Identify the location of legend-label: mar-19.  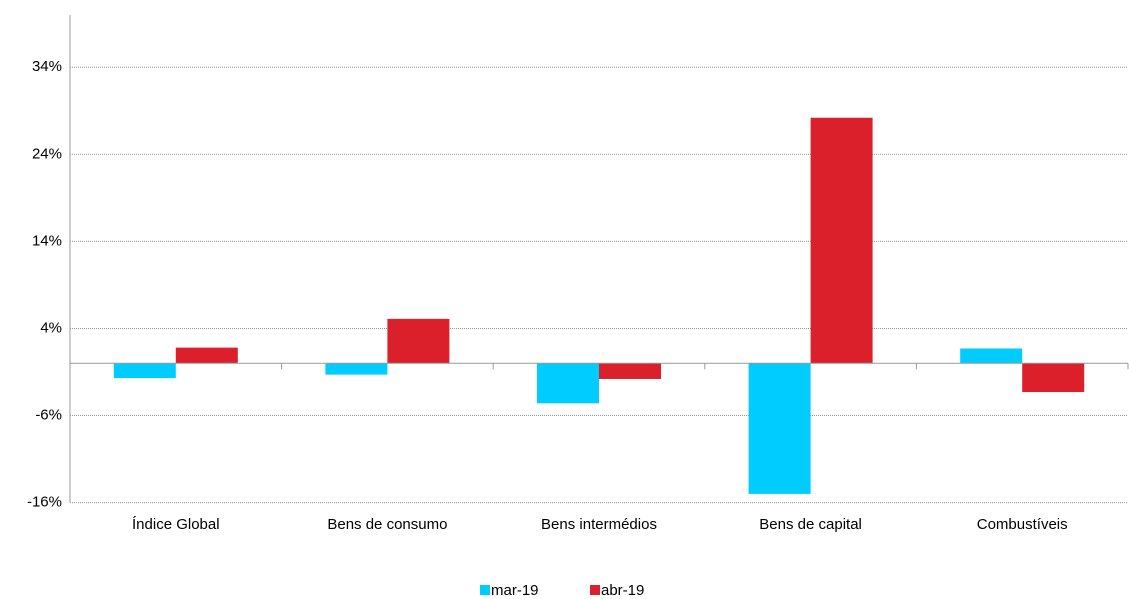
(515, 590).